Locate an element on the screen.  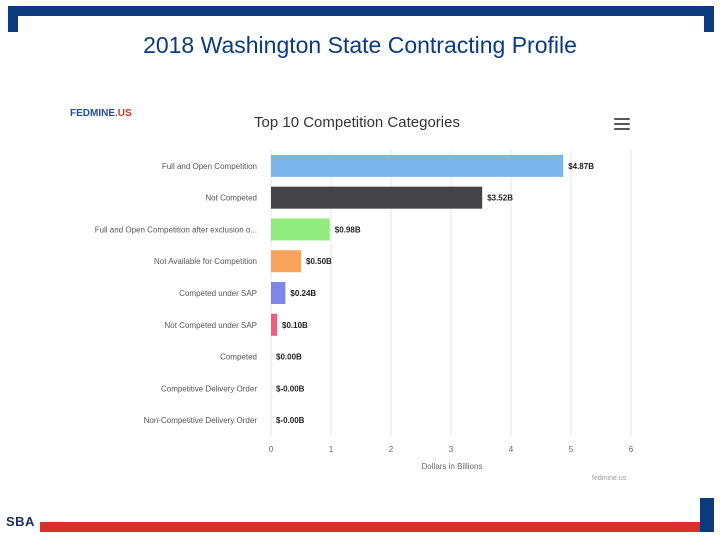
chart-credit: fedmine.us is located at coordinates (609, 478).